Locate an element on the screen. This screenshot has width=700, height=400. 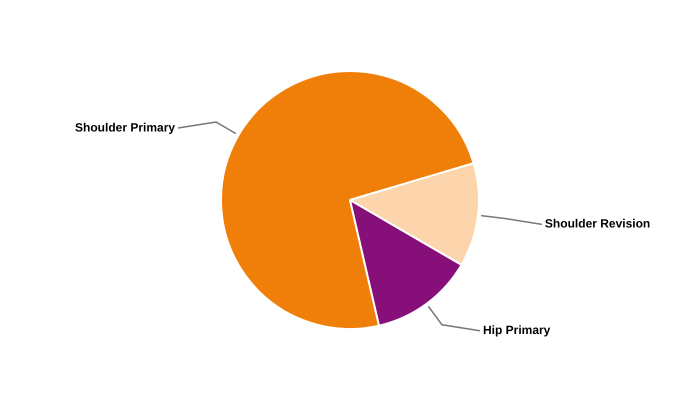
slice-label: Shoulder Primary is located at coordinates (125, 127).